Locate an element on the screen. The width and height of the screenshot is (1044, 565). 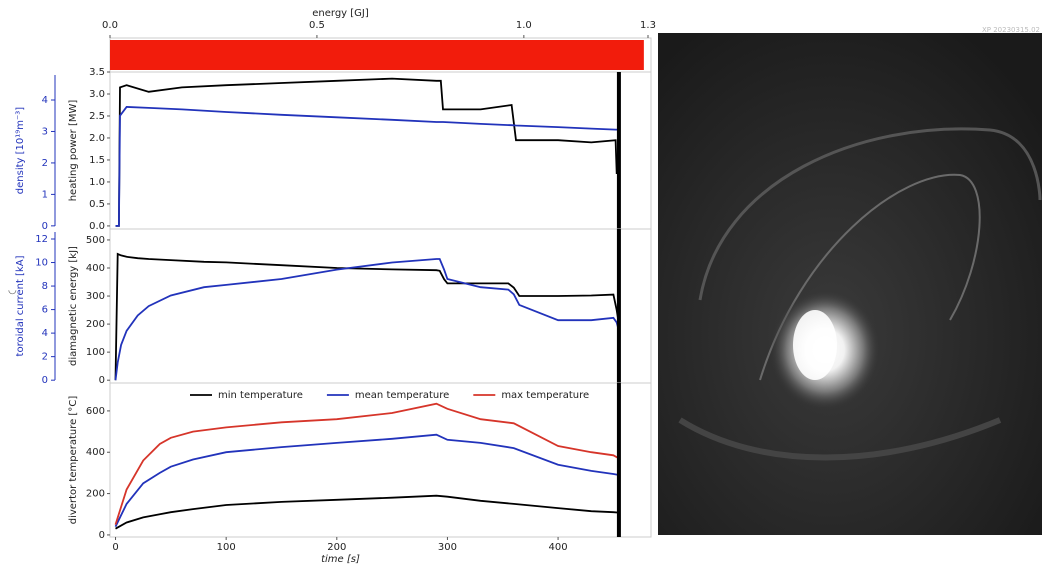
y-tick-label: 0.5 is located at coordinates (97, 204).